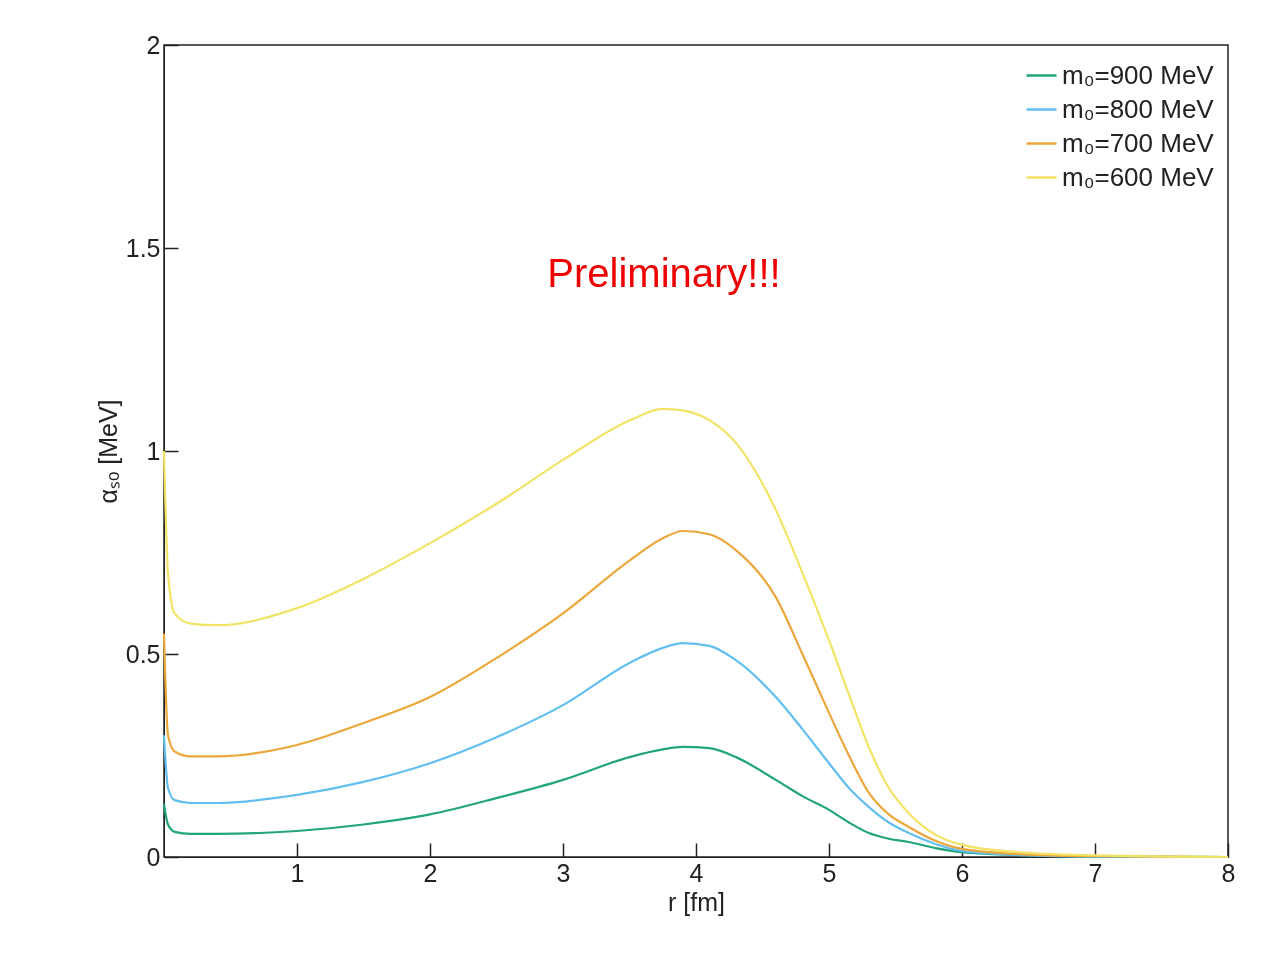 The height and width of the screenshot is (960, 1277). I want to click on y-axis-title: αₛₒ [MeV], so click(107, 451).